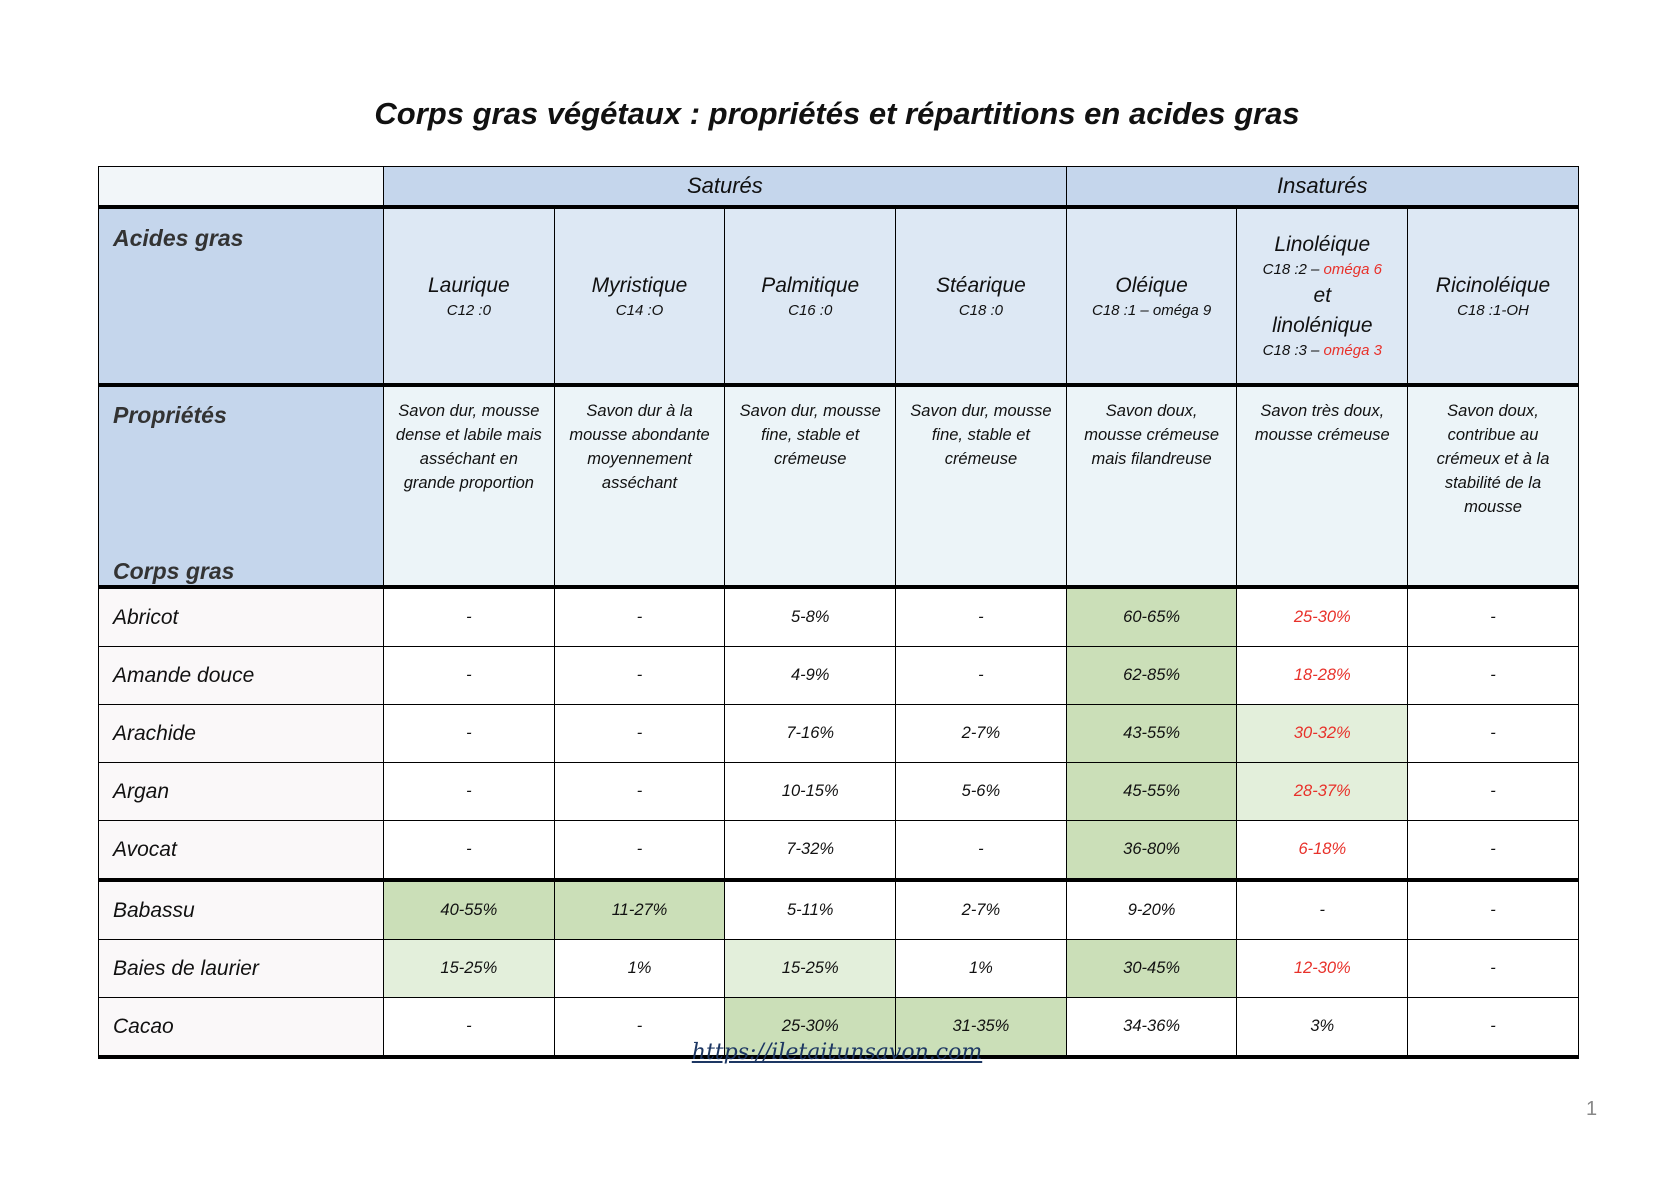 Image resolution: width=1674 pixels, height=1182 pixels. Describe the element at coordinates (241, 1028) in the screenshot. I see `fat-name: Cacao` at that location.